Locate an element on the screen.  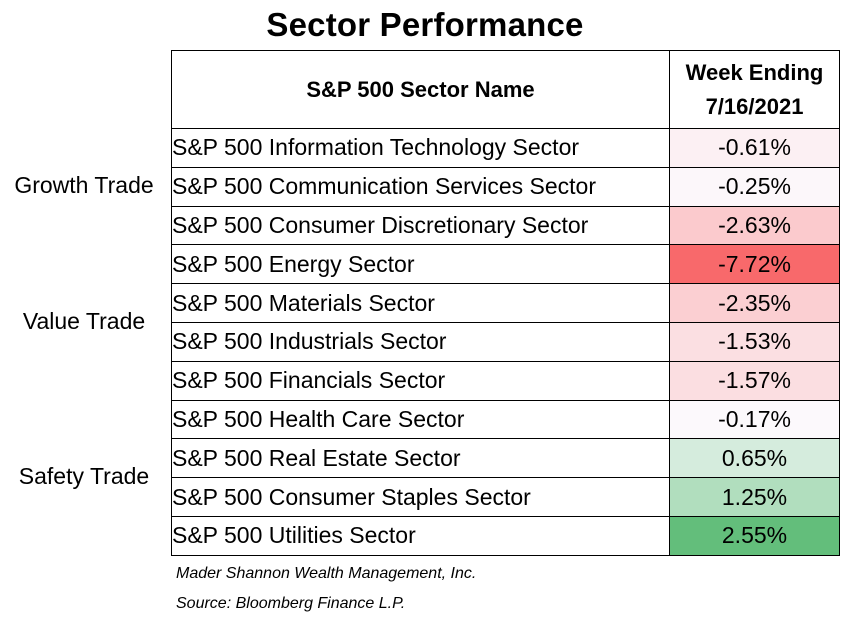
weekly-return-cell: -1.53% is located at coordinates (754, 341).